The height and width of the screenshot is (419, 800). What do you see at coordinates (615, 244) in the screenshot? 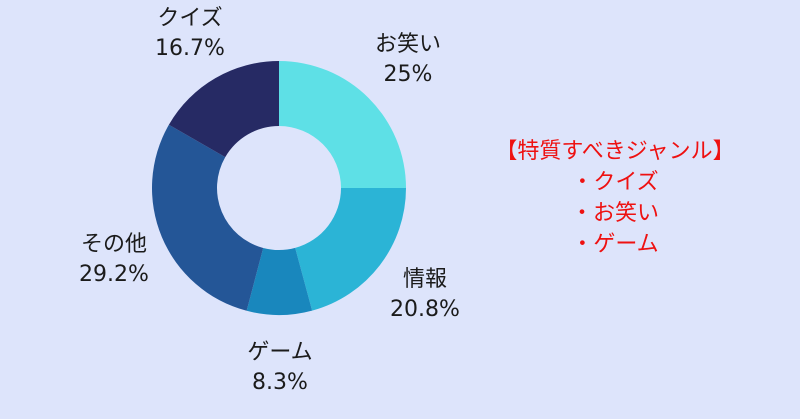
I see `note-item: ・ゲーム` at bounding box center [615, 244].